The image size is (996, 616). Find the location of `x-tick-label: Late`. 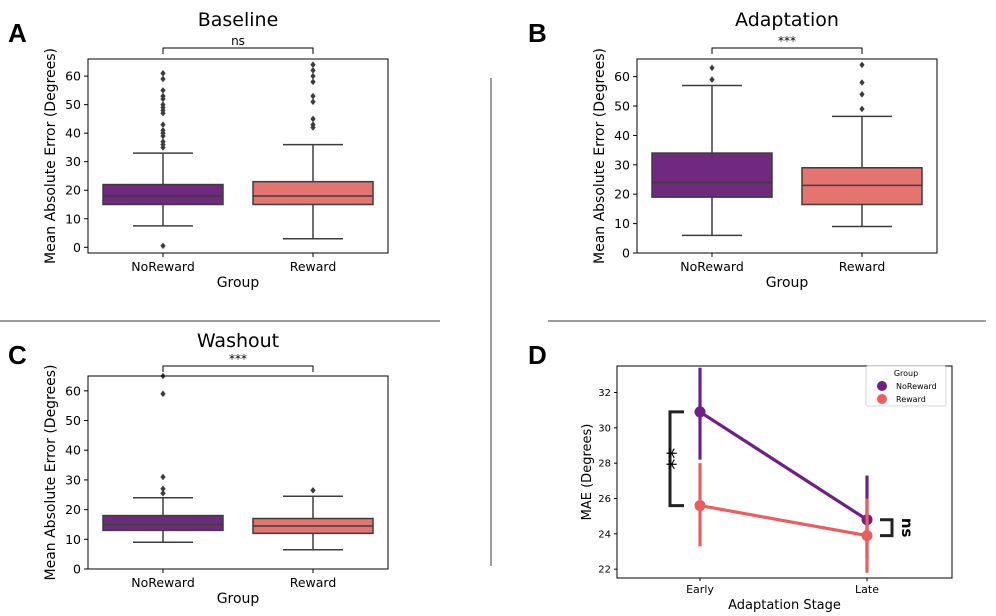

x-tick-label: Late is located at coordinates (867, 589).